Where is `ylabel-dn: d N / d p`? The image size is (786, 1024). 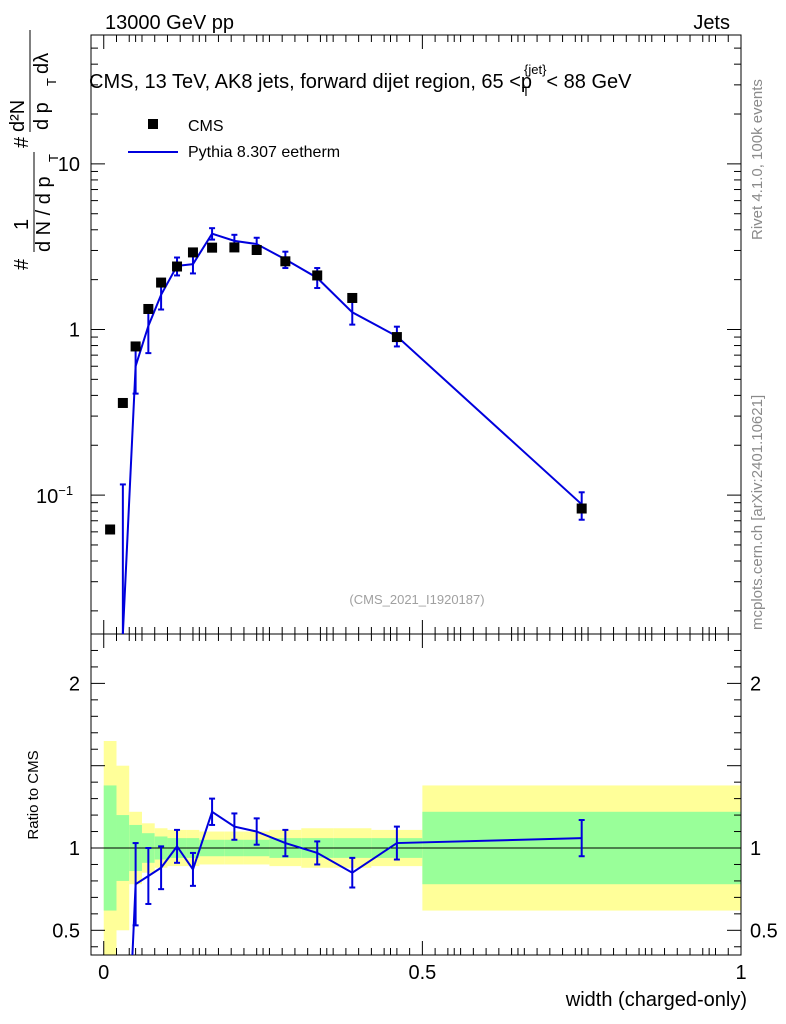 ylabel-dn: d N / d p is located at coordinates (44, 214).